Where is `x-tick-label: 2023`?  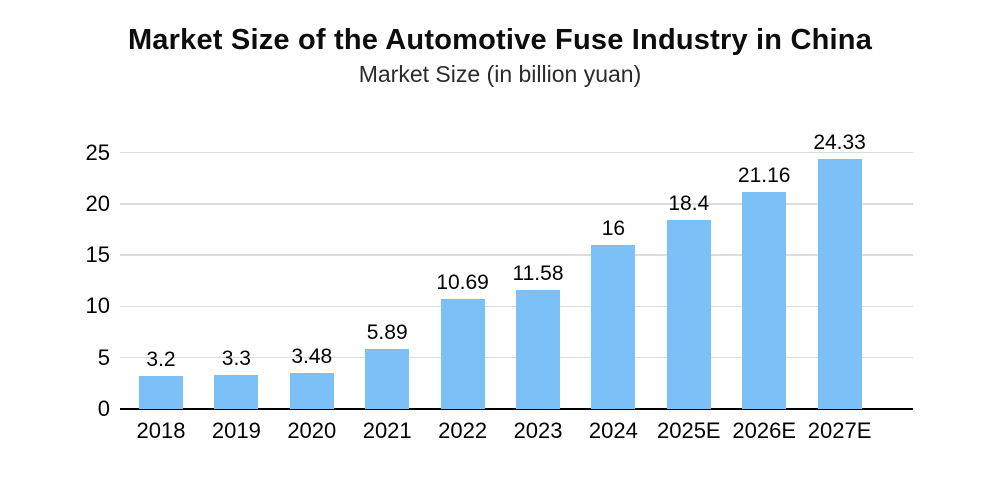
x-tick-label: 2023 is located at coordinates (538, 430).